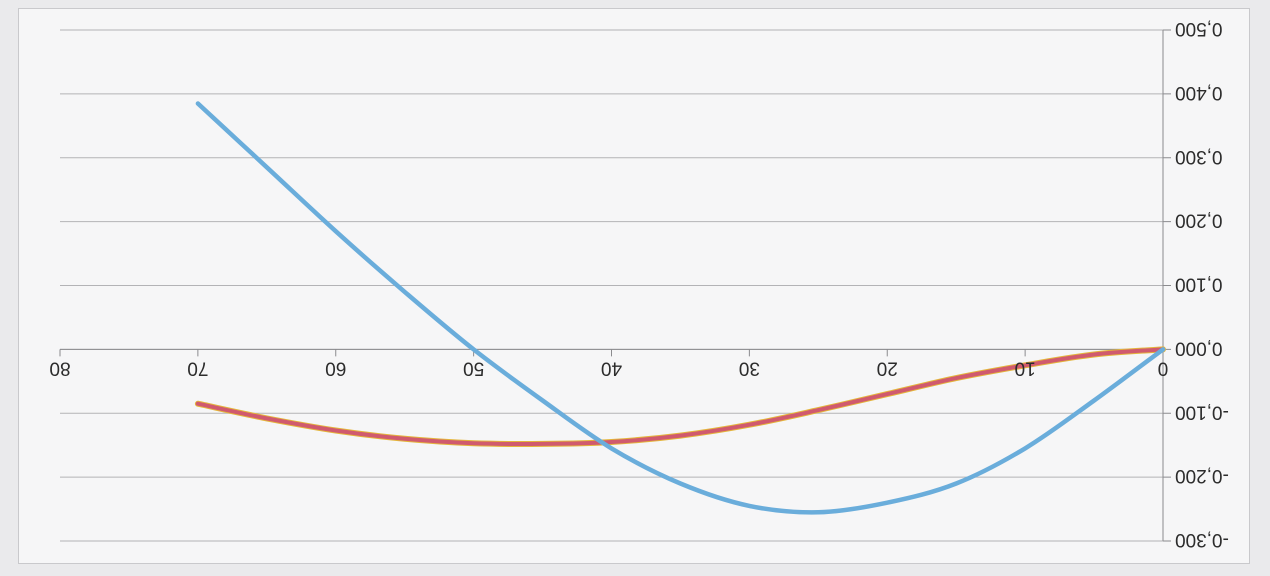 The width and height of the screenshot is (1270, 576). What do you see at coordinates (1202, 411) in the screenshot?
I see `y-tick-label: -0,100` at bounding box center [1202, 411].